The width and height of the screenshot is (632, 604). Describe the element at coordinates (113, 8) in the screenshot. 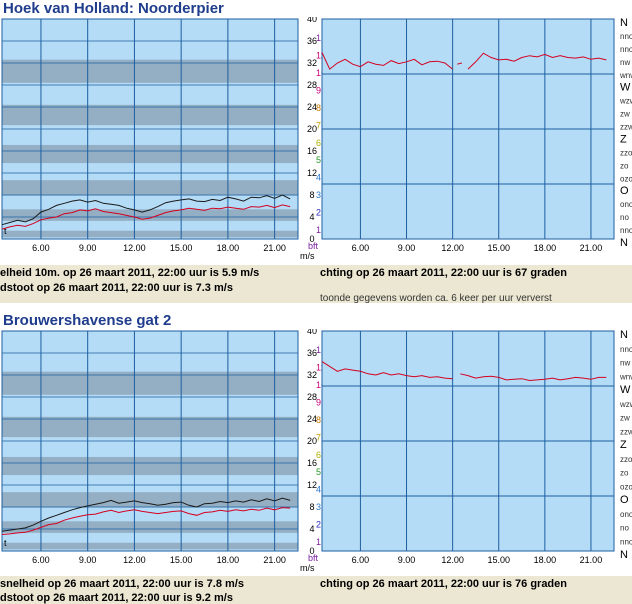

I see `station-title-1: Hoek van Holland: Noorderpier` at that location.